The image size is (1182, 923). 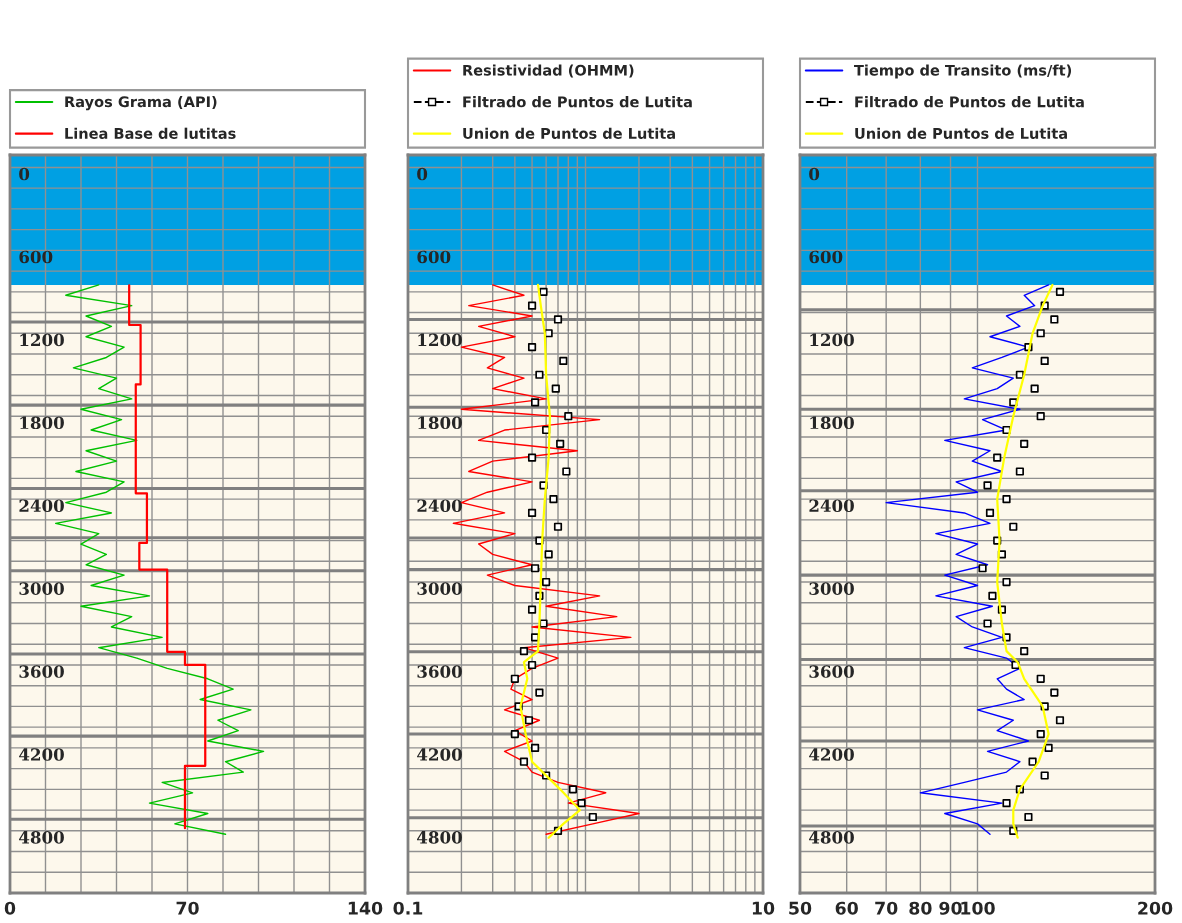 I want to click on x-tick-label: 0, so click(x=10, y=908).